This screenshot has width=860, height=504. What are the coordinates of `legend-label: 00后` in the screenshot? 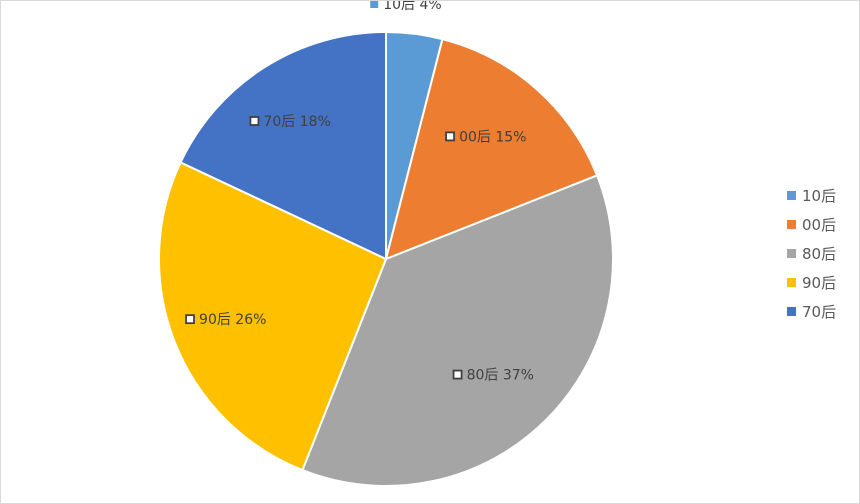 It's located at (819, 224).